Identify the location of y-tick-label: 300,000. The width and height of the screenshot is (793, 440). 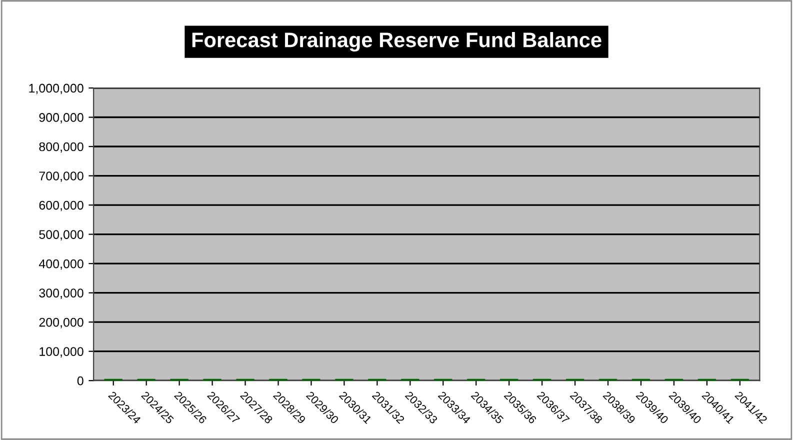
(61, 293).